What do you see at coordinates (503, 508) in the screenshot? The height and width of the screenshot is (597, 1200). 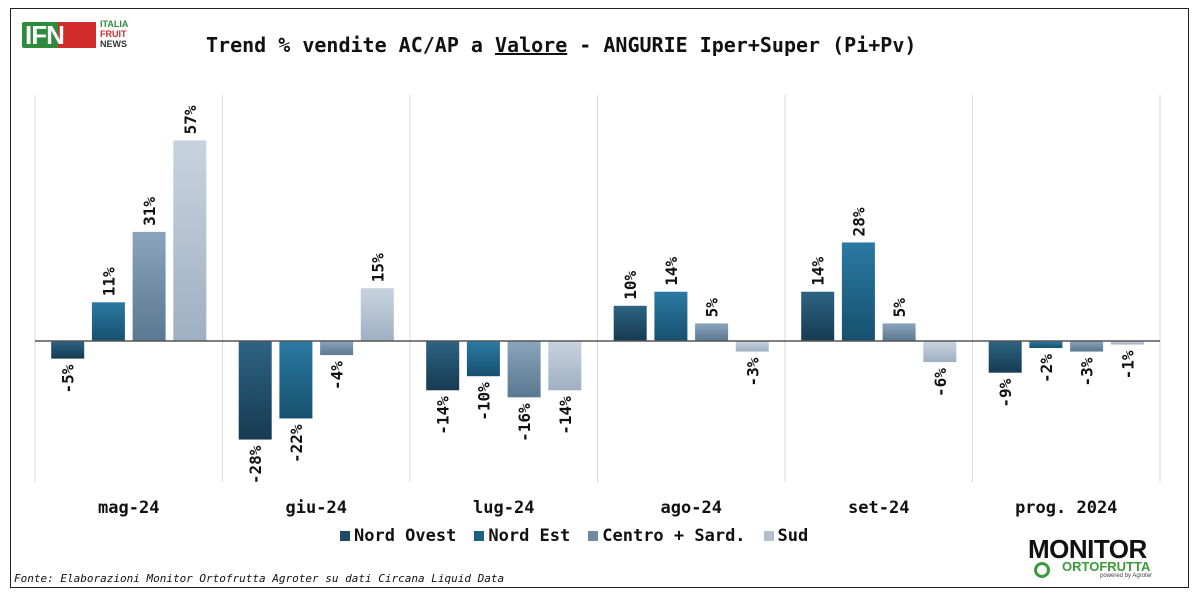 I see `x-tick-label: lug-24` at bounding box center [503, 508].